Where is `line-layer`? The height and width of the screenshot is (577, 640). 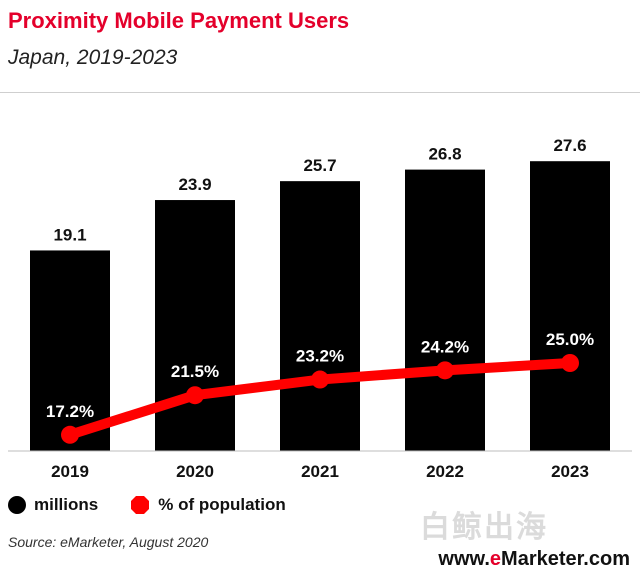 line-layer is located at coordinates (320, 399).